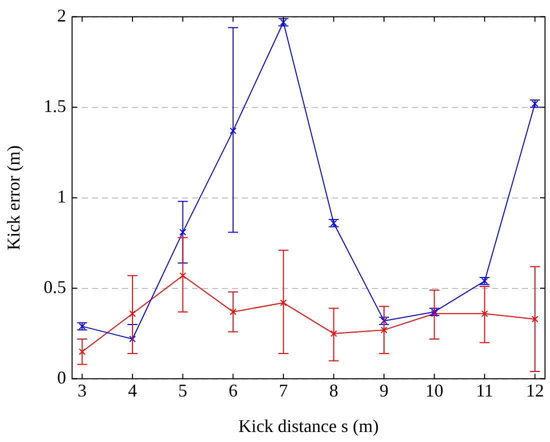 This screenshot has height=442, width=550. I want to click on x-tick-label: 5, so click(183, 390).